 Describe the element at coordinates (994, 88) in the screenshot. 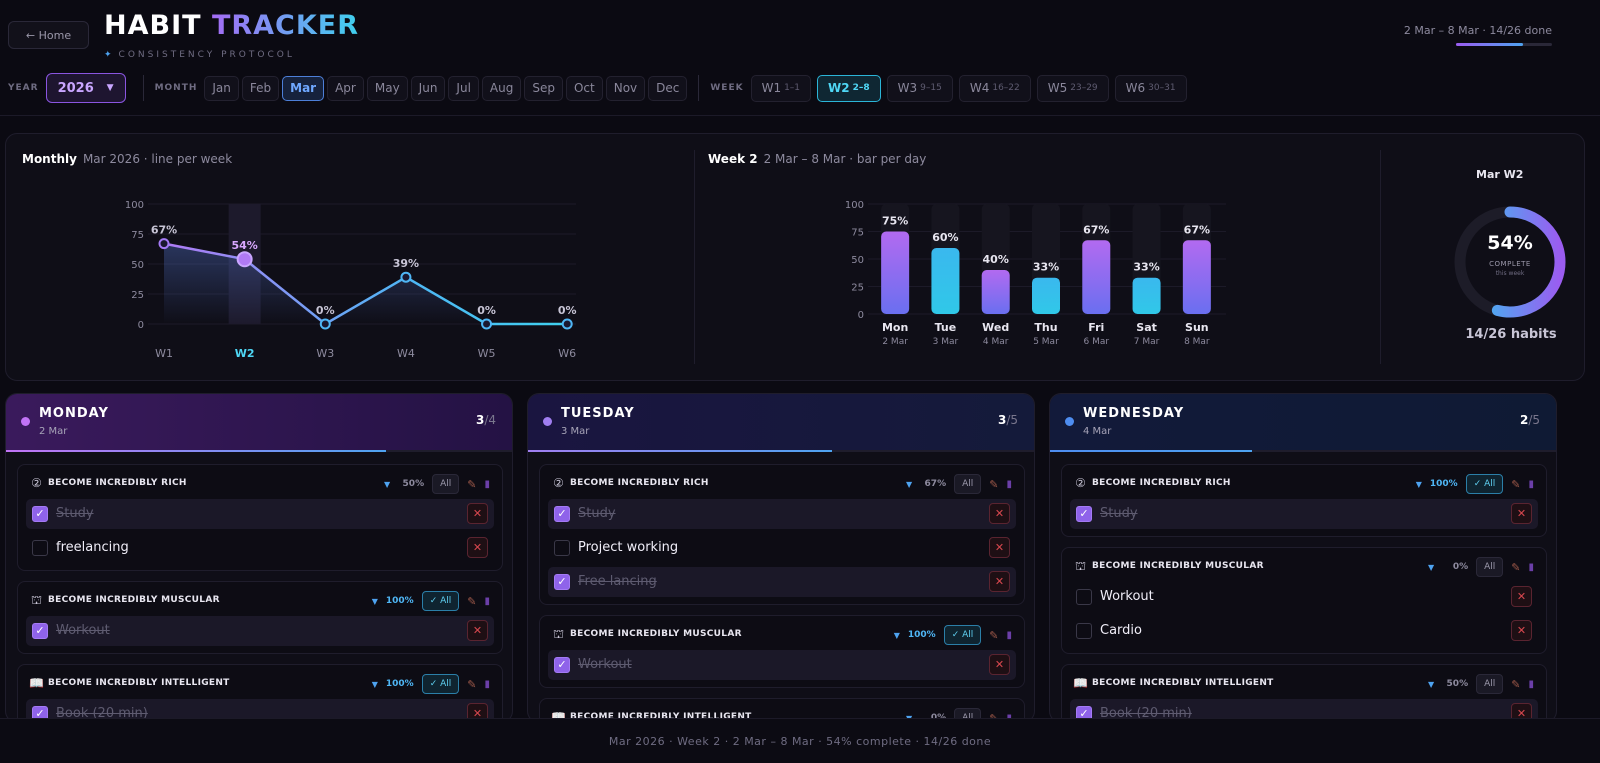

I see `week-tab-w4: W4 16–22` at that location.